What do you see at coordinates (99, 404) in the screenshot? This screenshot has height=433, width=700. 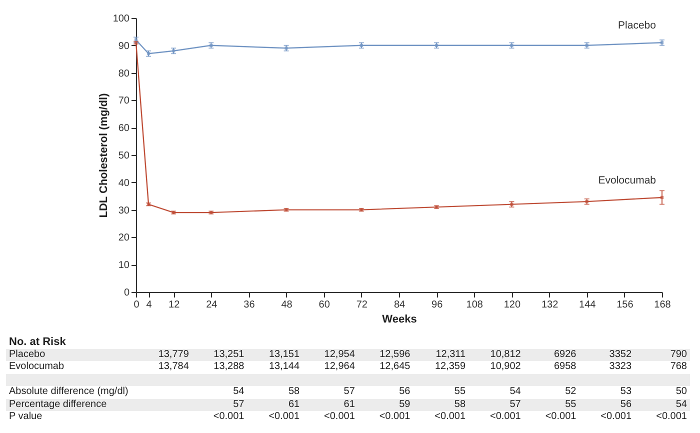 I see `text: Percentage difference` at bounding box center [99, 404].